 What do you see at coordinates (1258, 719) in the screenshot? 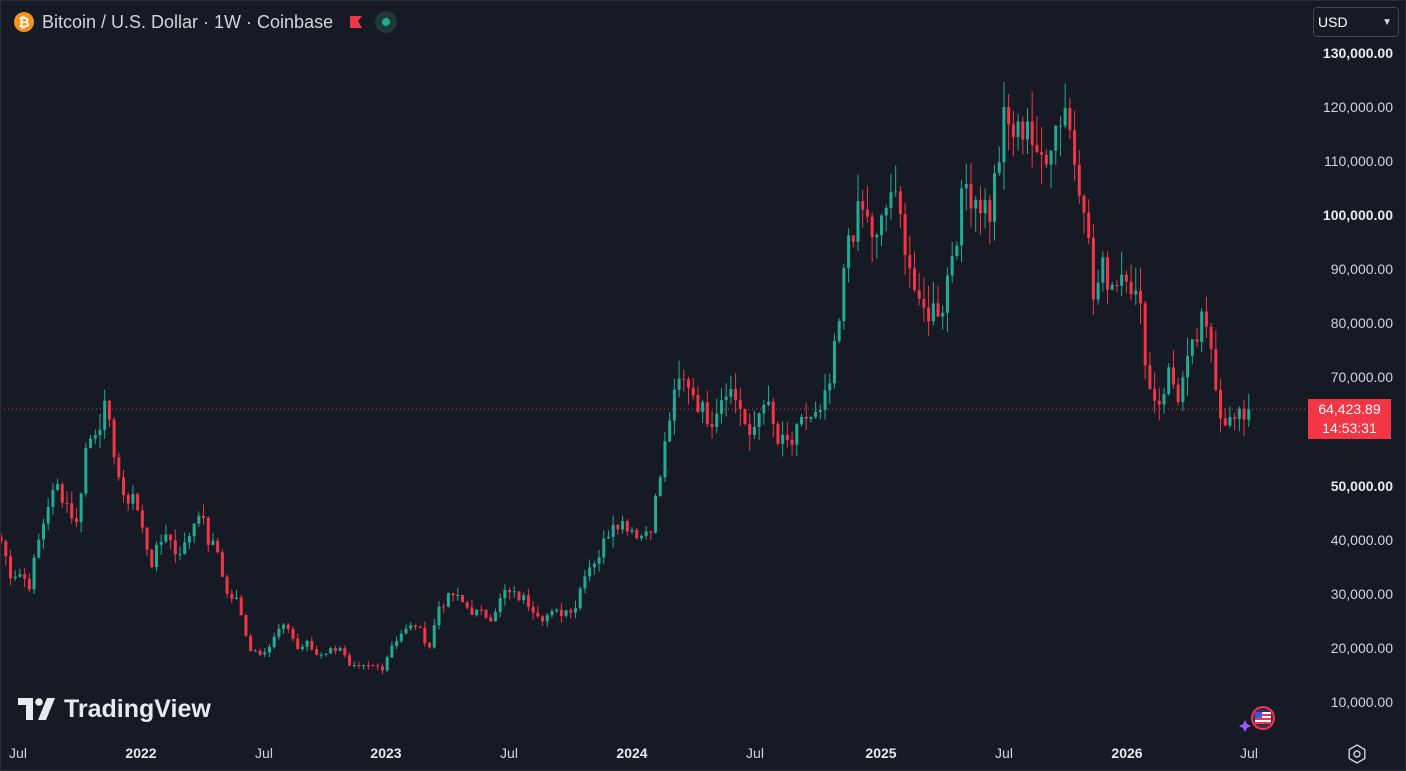
I see `promo-flag-icon` at bounding box center [1258, 719].